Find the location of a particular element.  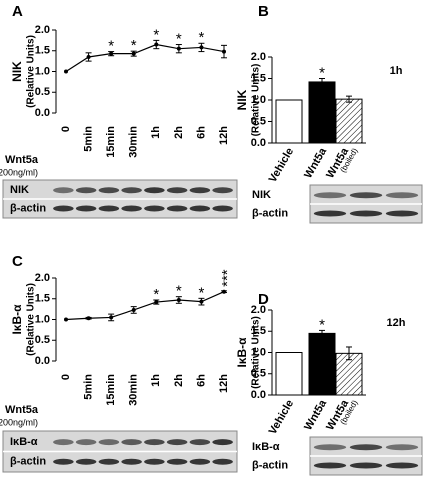

x-tick-label: 15min is located at coordinates (111, 390).